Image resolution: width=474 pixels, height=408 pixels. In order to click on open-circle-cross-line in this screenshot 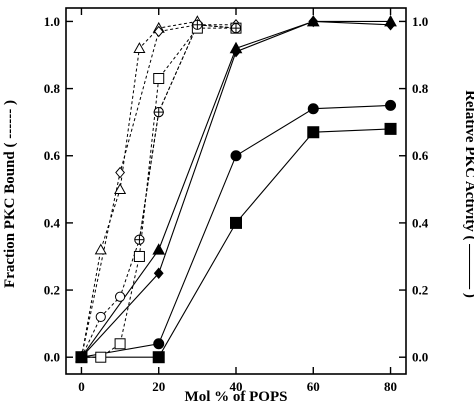, I will do `click(187, 132)`.